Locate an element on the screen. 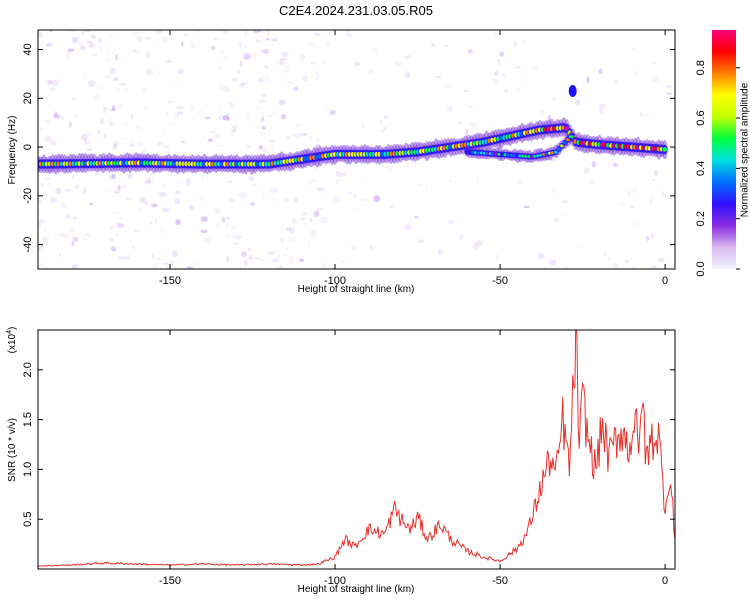 The width and height of the screenshot is (750, 600). snr-x-axis-label: Height of straight line (km) is located at coordinates (356, 589).